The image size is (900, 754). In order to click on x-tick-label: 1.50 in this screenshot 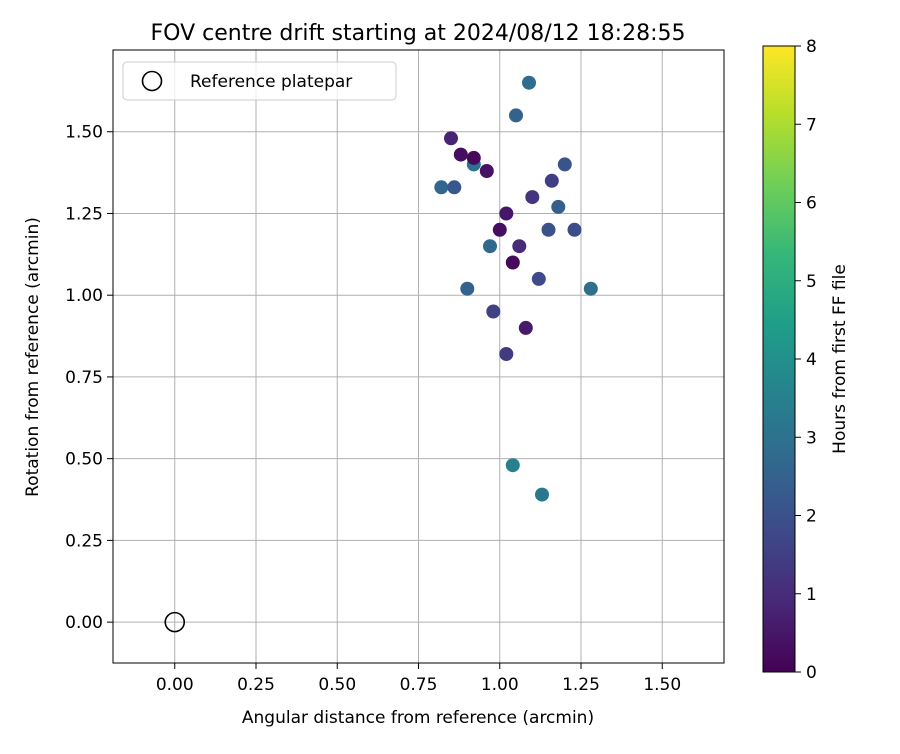, I will do `click(662, 685)`.